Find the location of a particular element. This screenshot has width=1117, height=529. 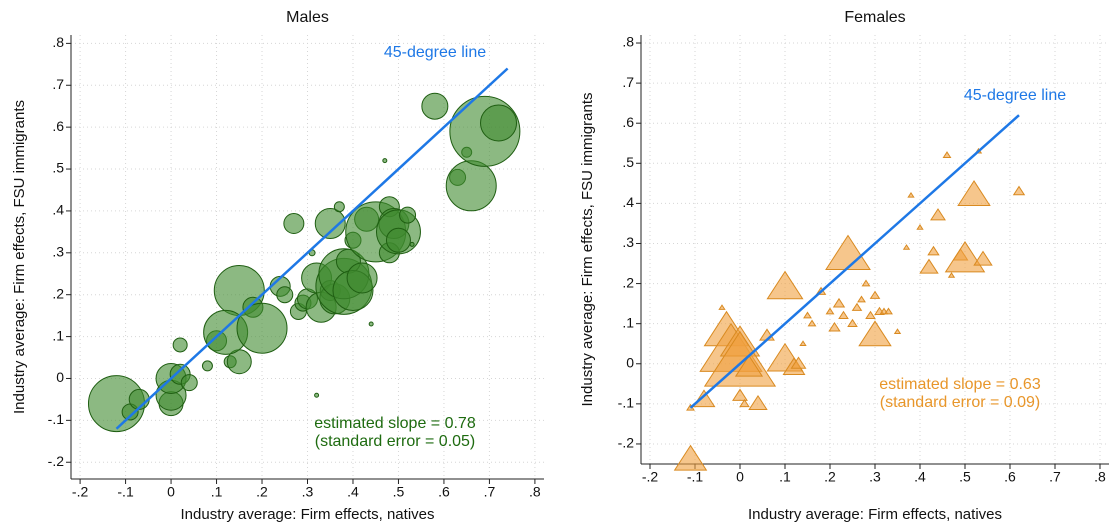

annotation: (standard error = 0.05) is located at coordinates (395, 441).